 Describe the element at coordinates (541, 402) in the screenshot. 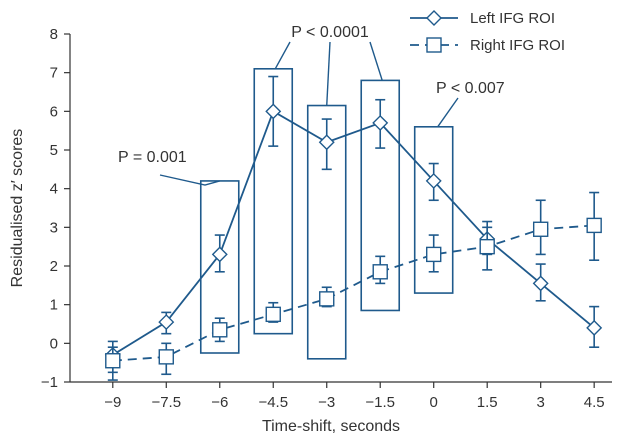

I see `x-tick-label: 3` at that location.